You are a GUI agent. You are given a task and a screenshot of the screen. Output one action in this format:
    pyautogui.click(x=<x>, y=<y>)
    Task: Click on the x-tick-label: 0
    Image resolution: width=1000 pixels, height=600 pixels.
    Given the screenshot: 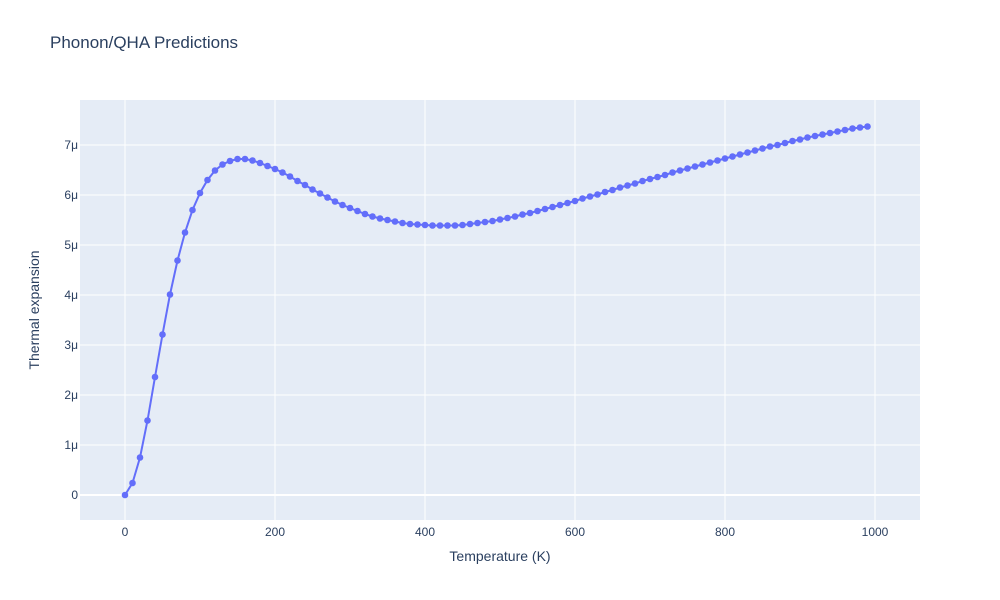 What is the action you would take?
    pyautogui.click(x=125, y=532)
    